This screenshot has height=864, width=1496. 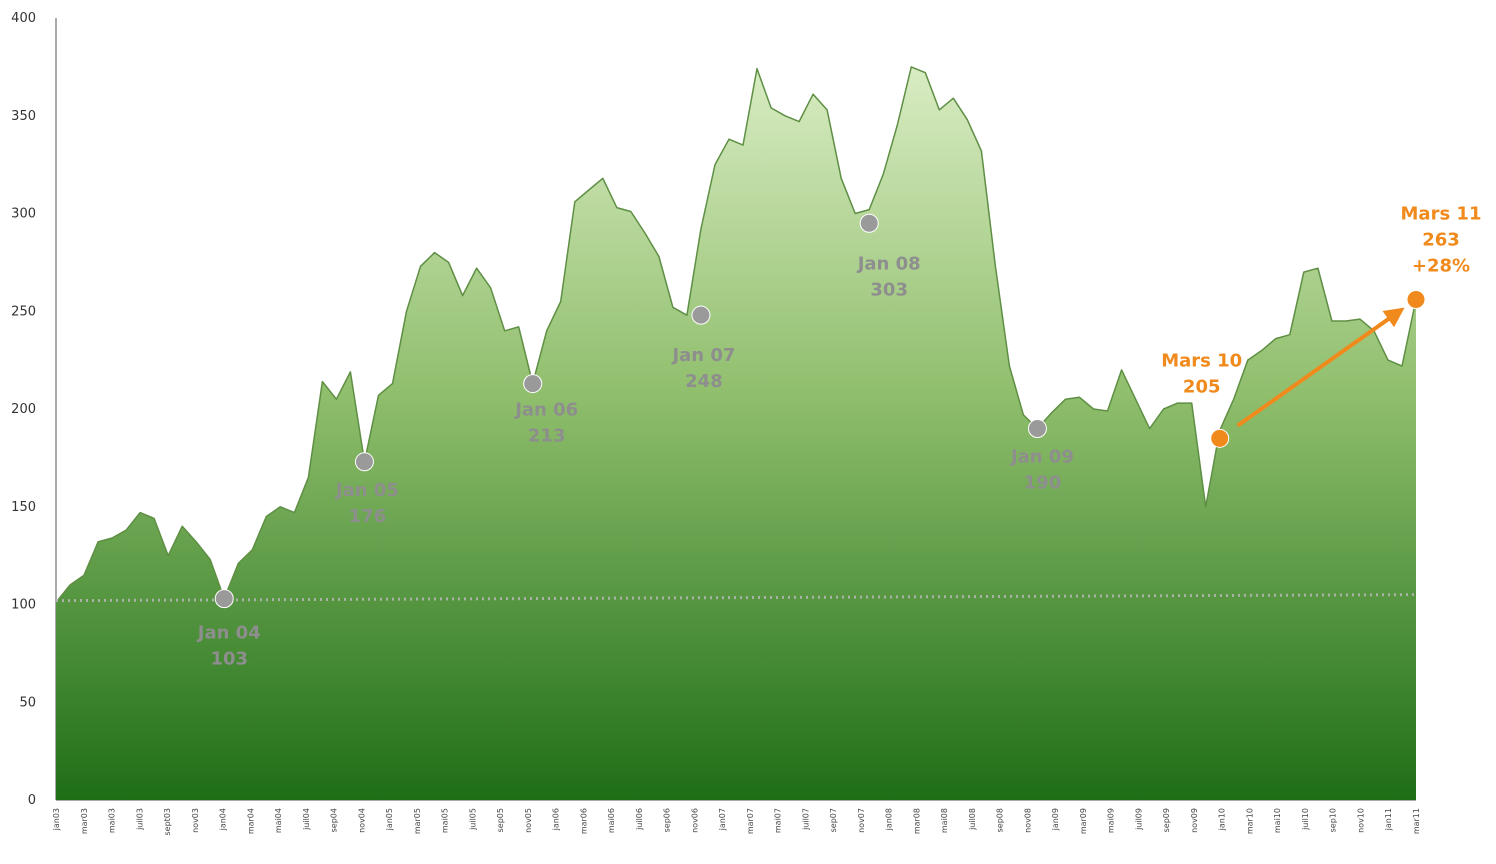 I want to click on x-tick-label: mar03, so click(x=84, y=821).